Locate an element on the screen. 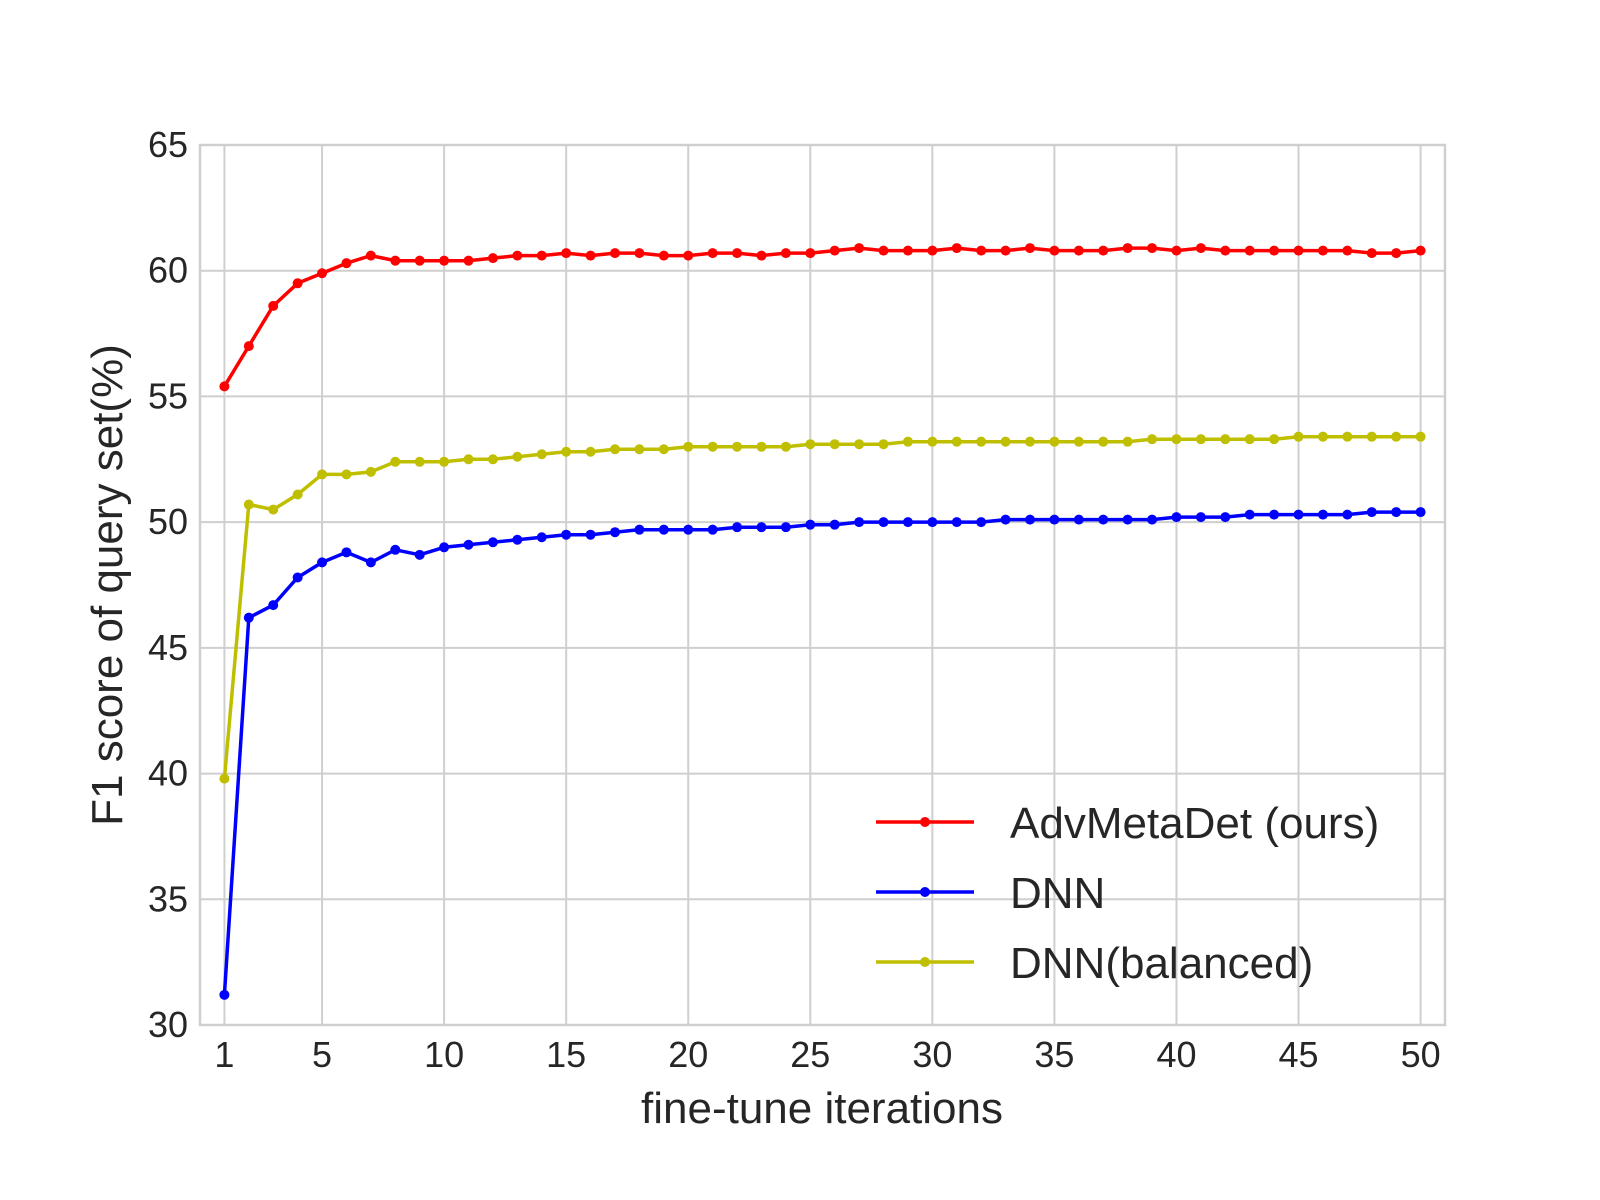  y-axis-ticks: 30 35 40 45 50 55 60 65 is located at coordinates (168, 584).